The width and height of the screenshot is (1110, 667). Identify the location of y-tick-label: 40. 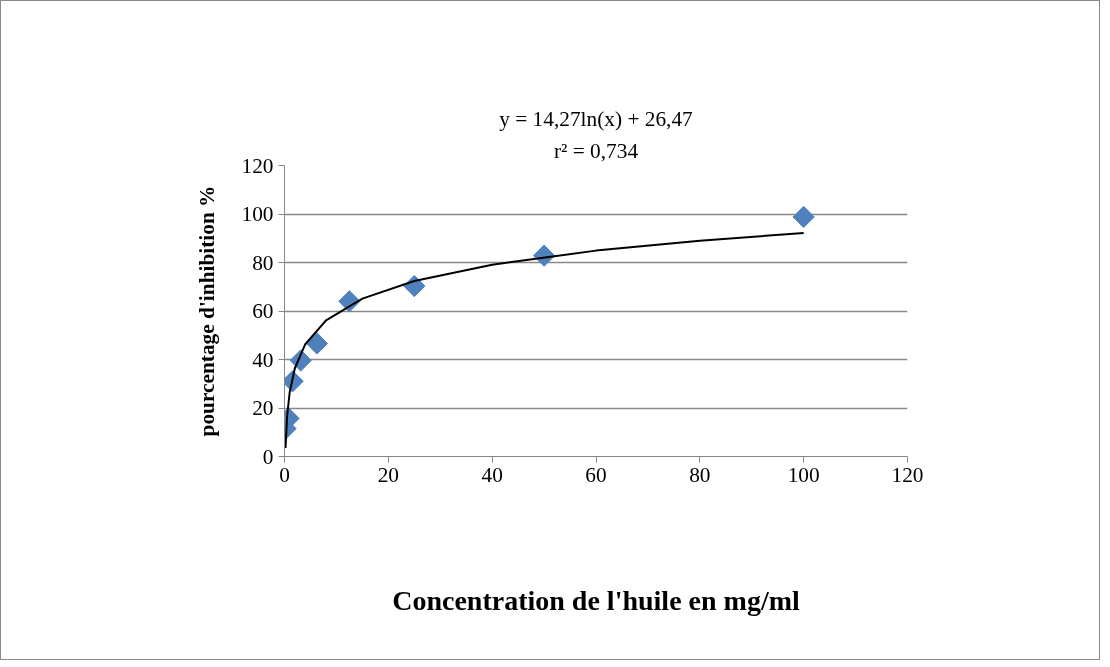
(263, 359).